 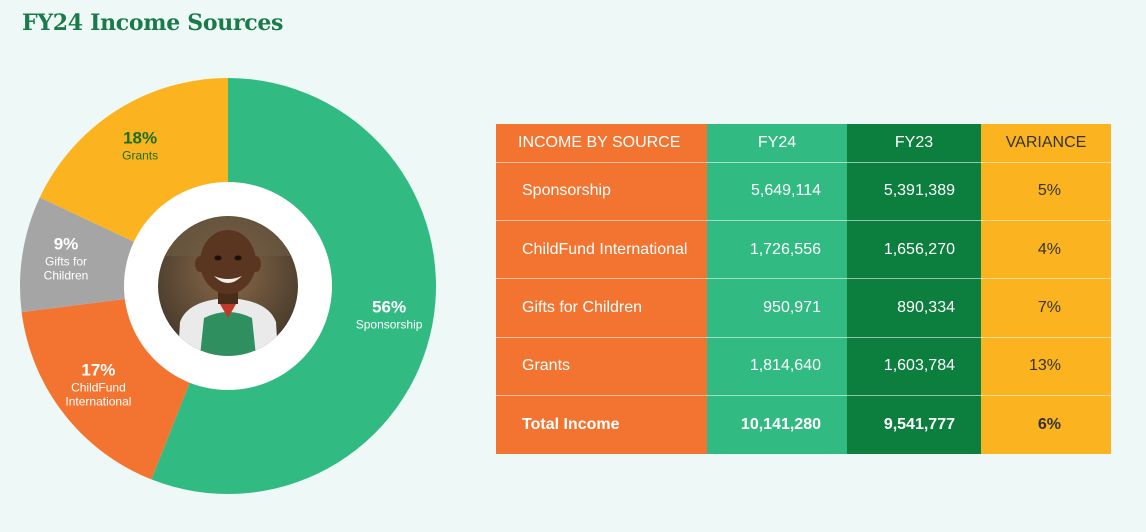 What do you see at coordinates (601, 424) in the screenshot?
I see `cell-source: Total Income` at bounding box center [601, 424].